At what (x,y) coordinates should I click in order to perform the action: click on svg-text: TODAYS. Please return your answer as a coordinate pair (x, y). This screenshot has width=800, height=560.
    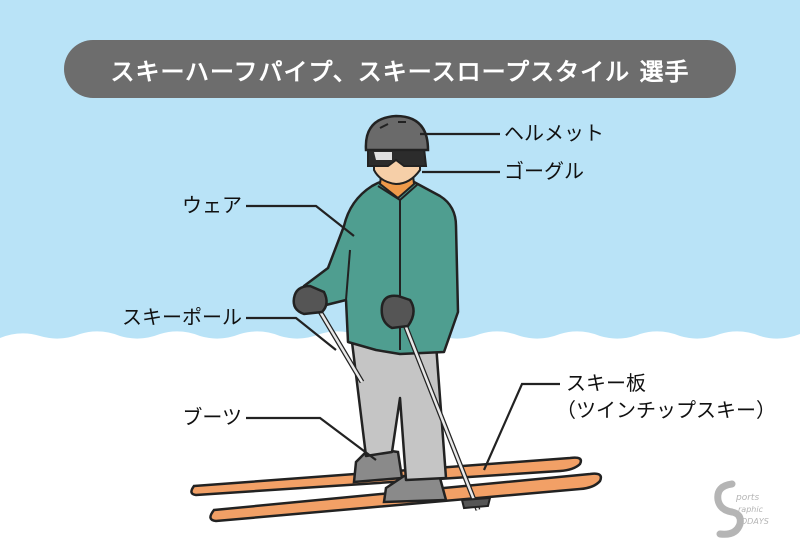
    Looking at the image, I should click on (752, 521).